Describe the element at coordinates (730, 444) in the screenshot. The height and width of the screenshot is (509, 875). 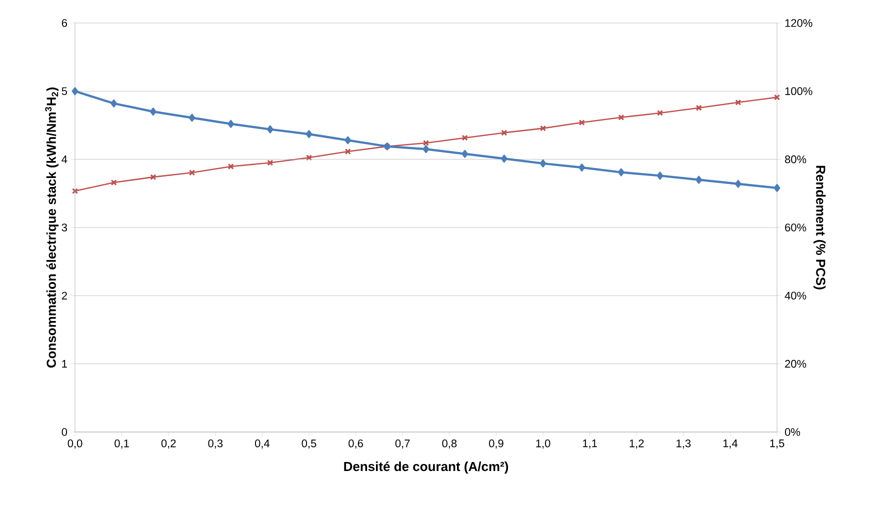
I see `x-tick-label: 1,4` at that location.